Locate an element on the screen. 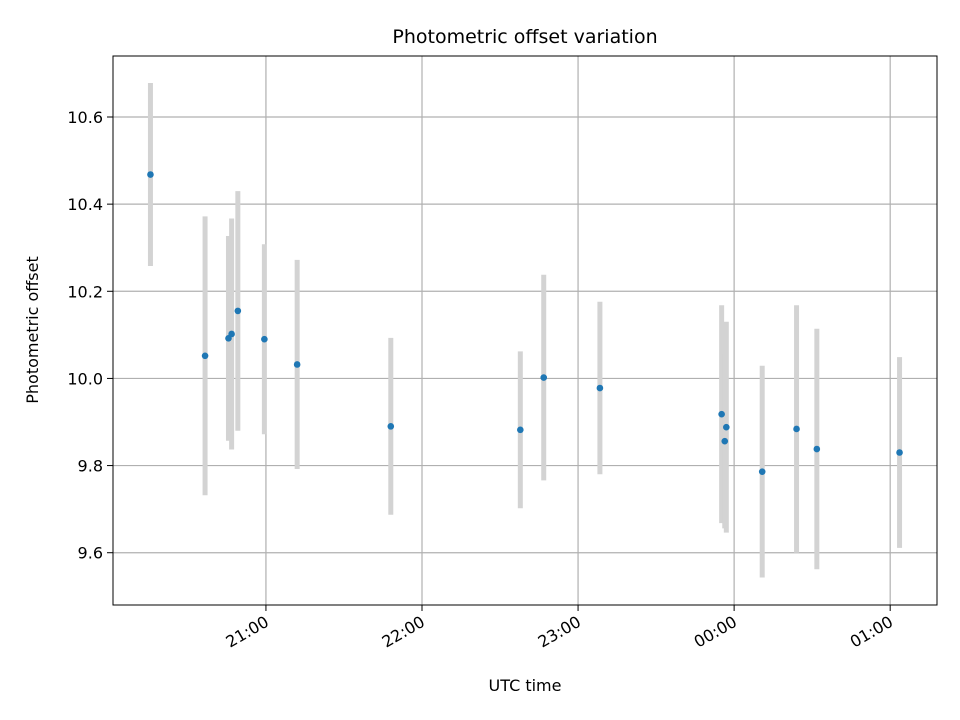  y-axis-title: Photometric offset is located at coordinates (32, 330).